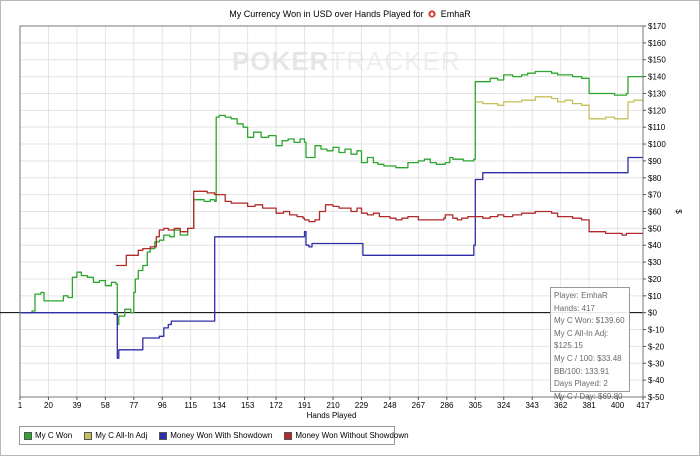  I want to click on y-tick-label: $150, so click(657, 60).